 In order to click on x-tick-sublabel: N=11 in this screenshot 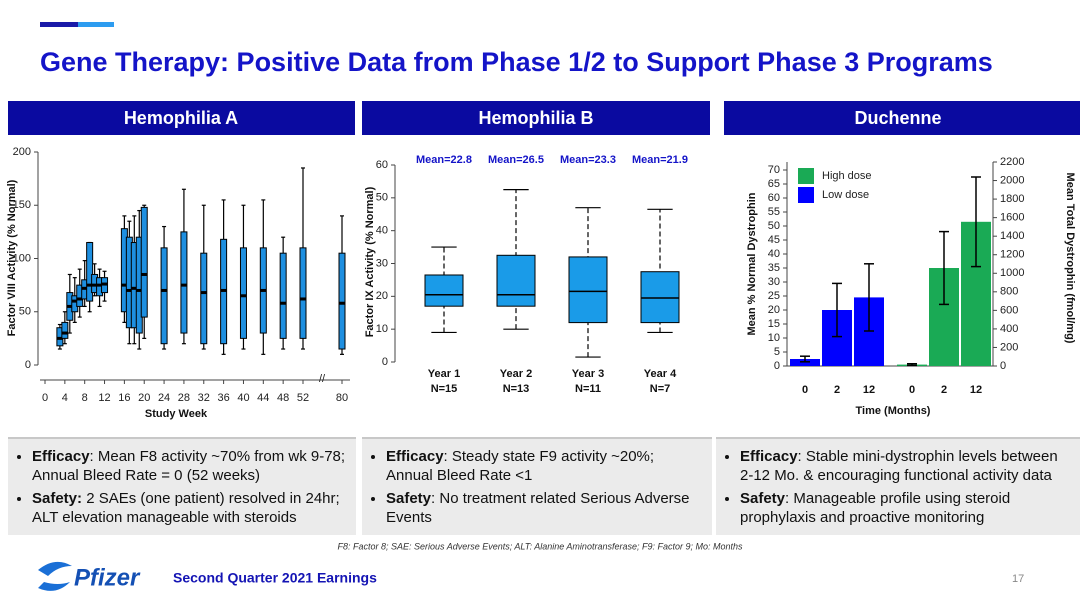, I will do `click(588, 389)`.